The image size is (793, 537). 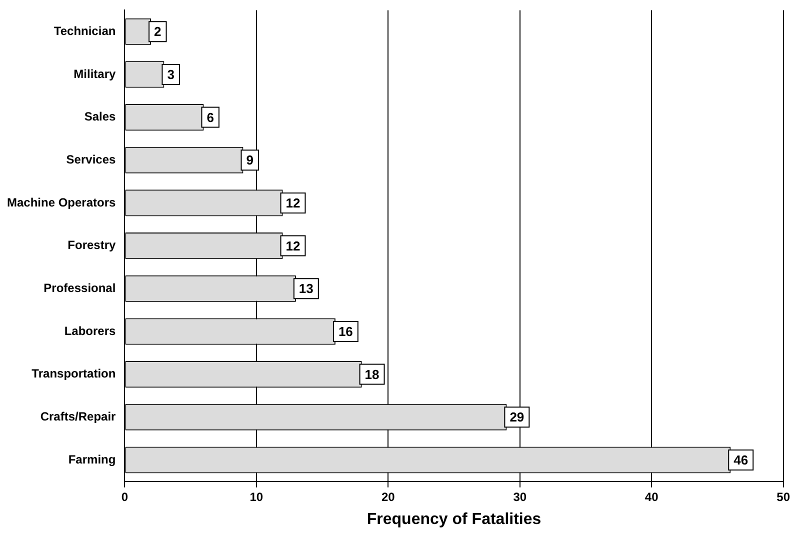 What do you see at coordinates (372, 374) in the screenshot?
I see `data-label: 18` at bounding box center [372, 374].